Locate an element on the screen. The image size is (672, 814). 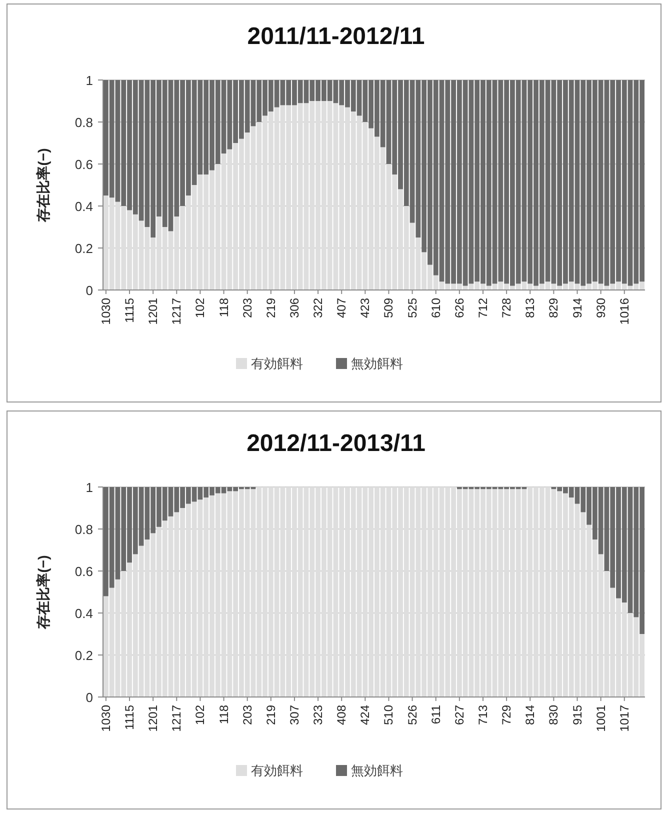
x-tick-label: 1017 is located at coordinates (624, 718).